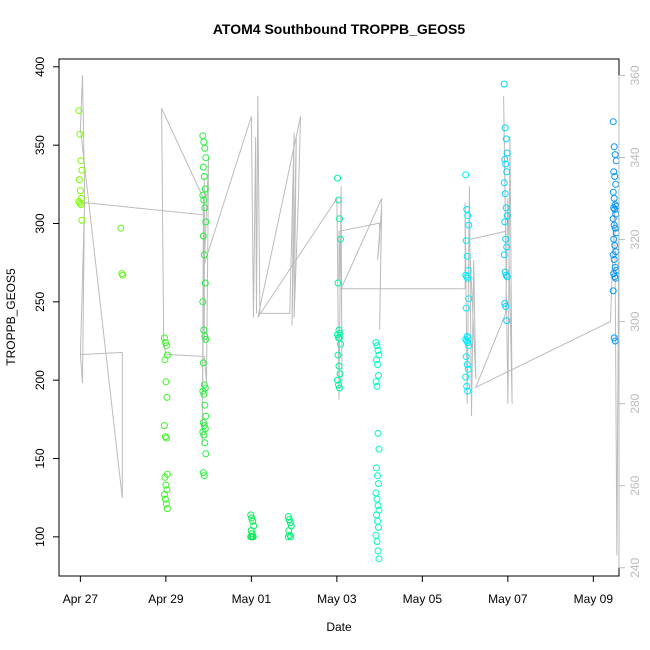 This screenshot has height=650, width=650. Describe the element at coordinates (252, 599) in the screenshot. I see `x-tick-label: May 01` at that location.